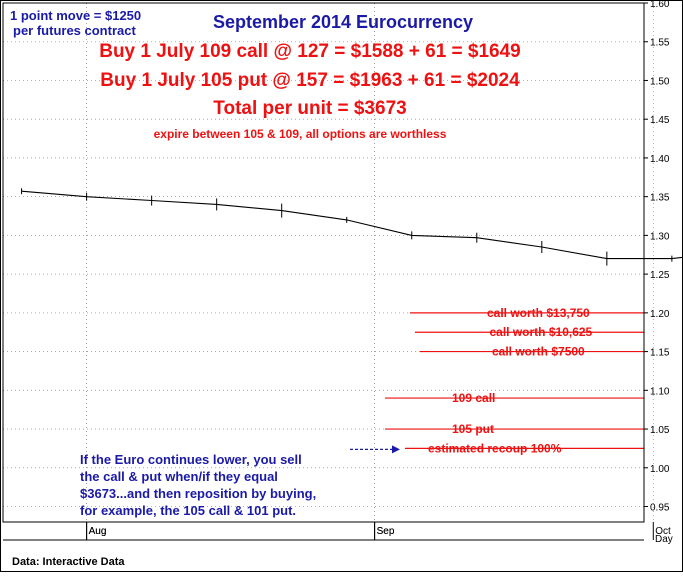 This screenshot has width=683, height=577. What do you see at coordinates (179, 476) in the screenshot?
I see `note-line: the call & put when/if they equal` at bounding box center [179, 476].